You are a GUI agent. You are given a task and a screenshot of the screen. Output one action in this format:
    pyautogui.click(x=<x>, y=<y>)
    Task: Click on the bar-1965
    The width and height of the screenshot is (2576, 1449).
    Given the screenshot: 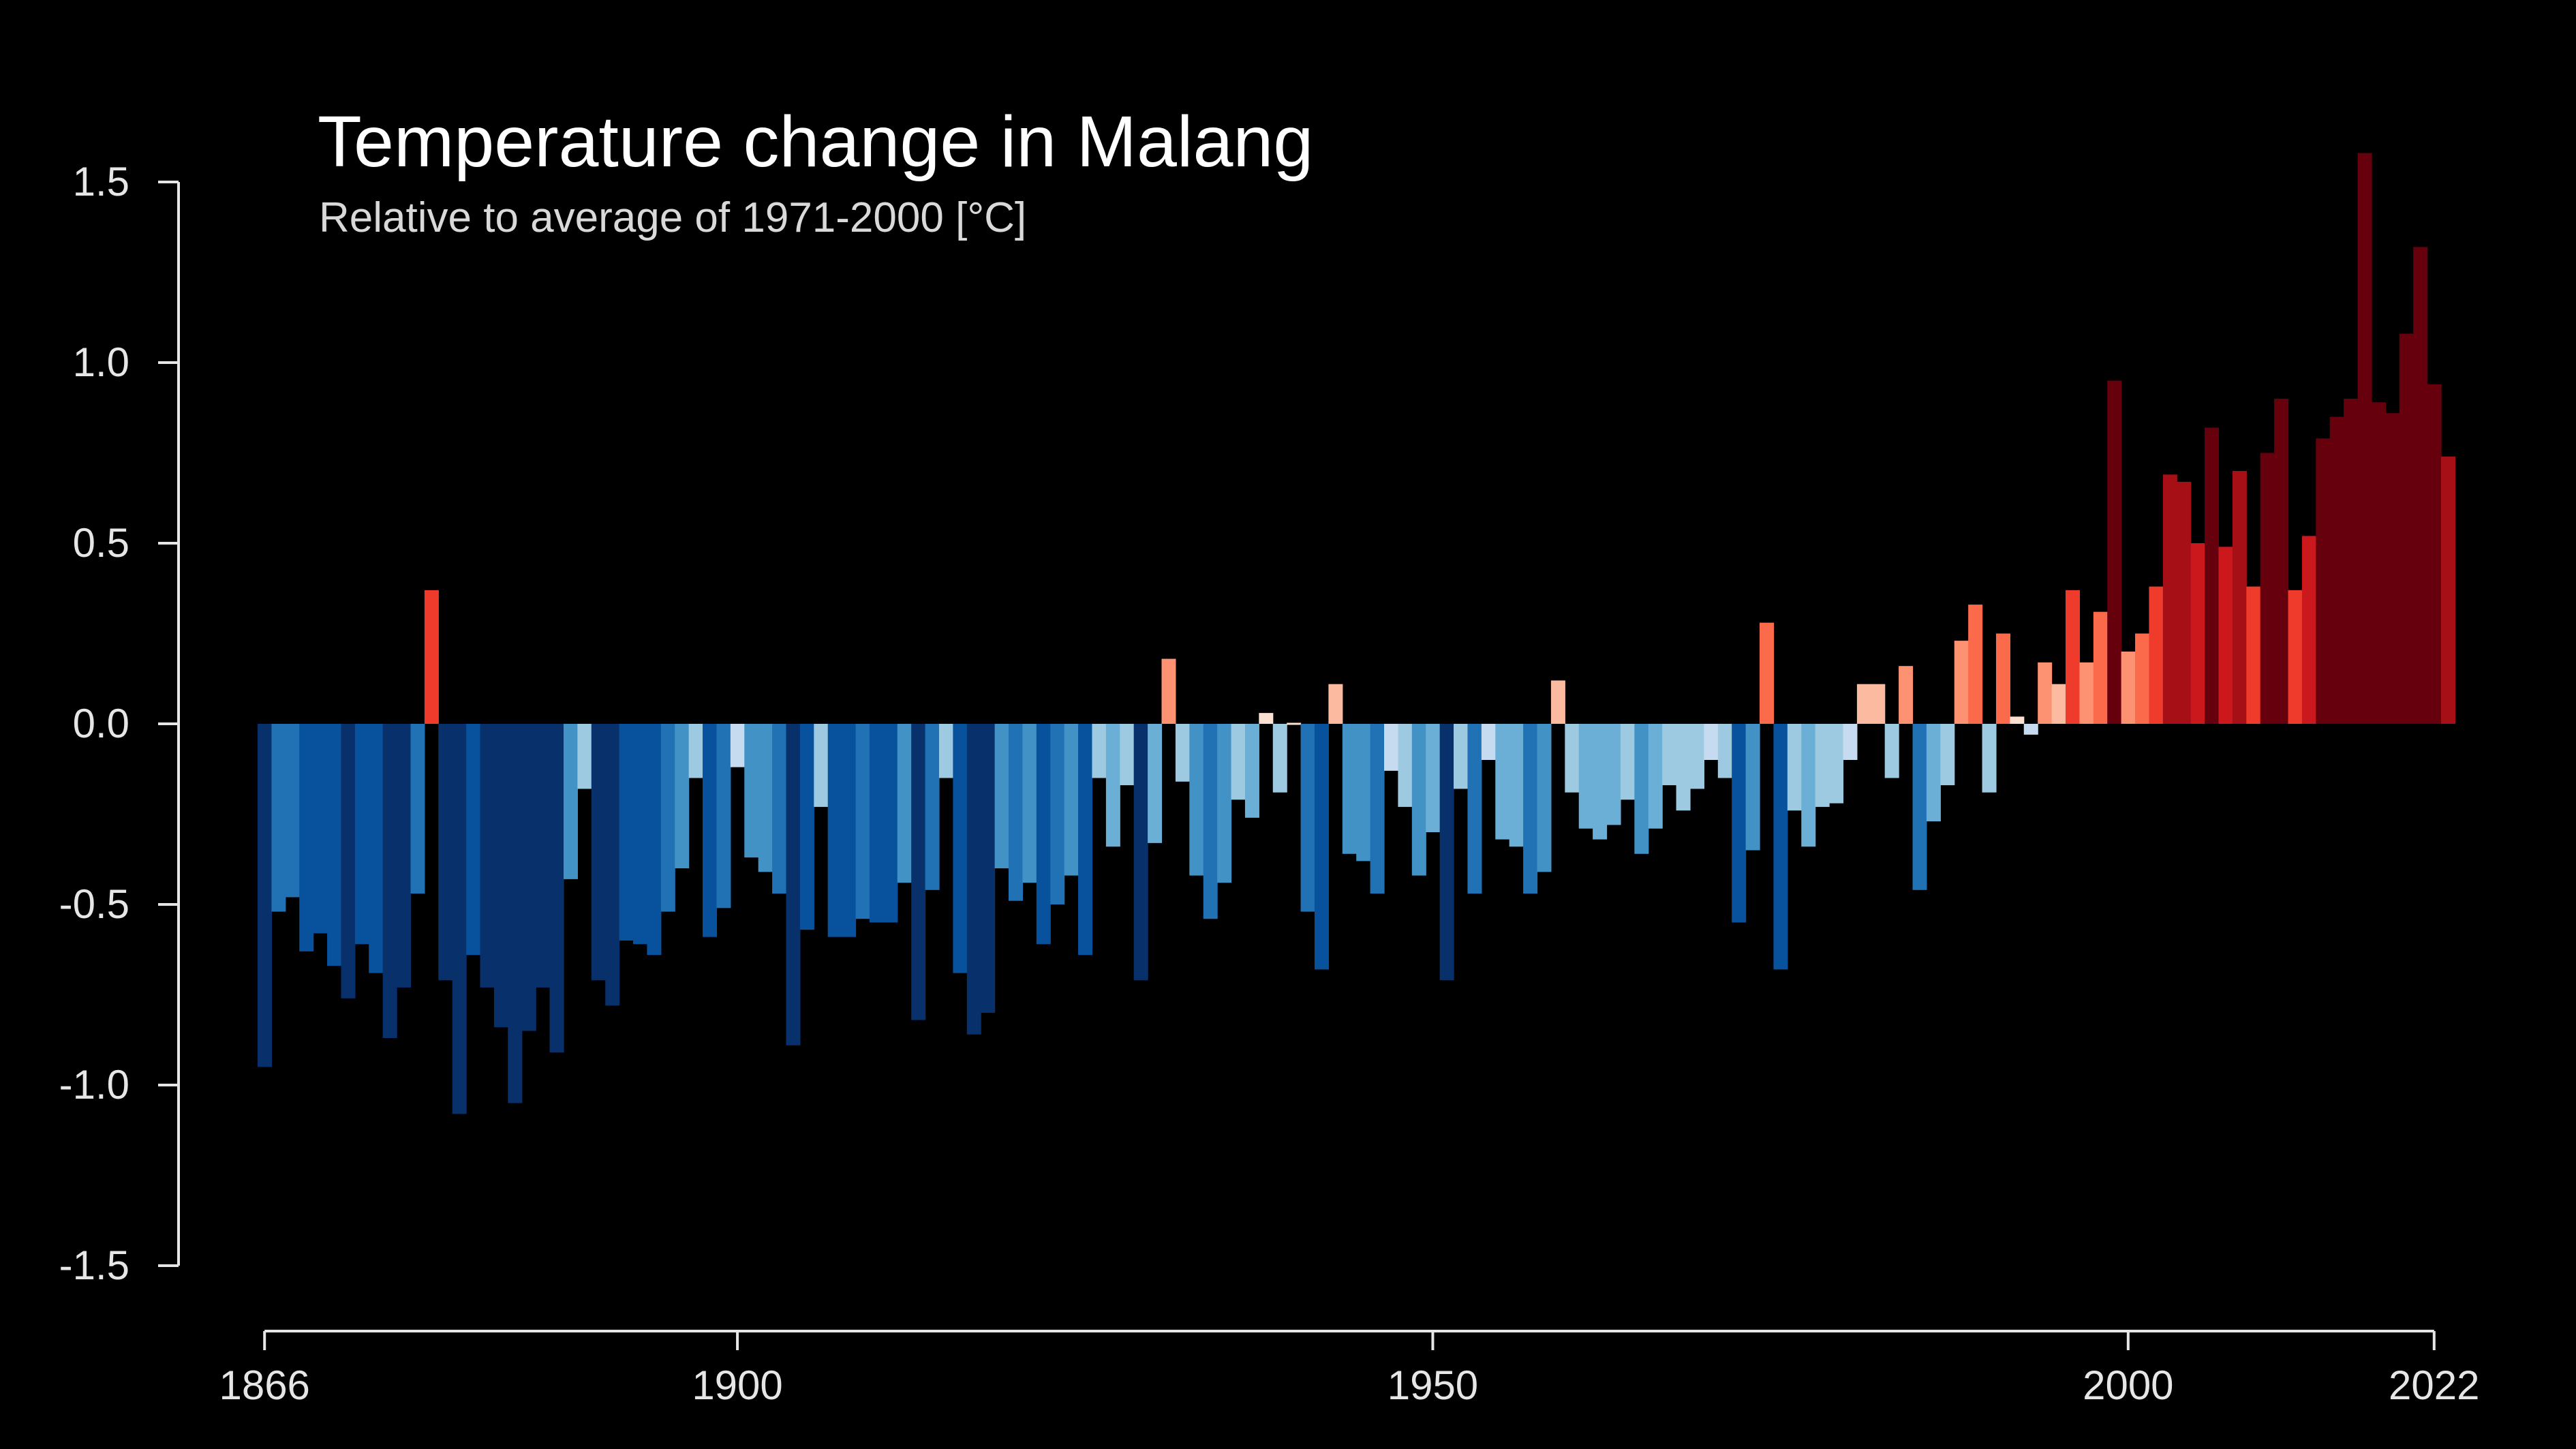 What is the action you would take?
    pyautogui.click(x=1641, y=789)
    